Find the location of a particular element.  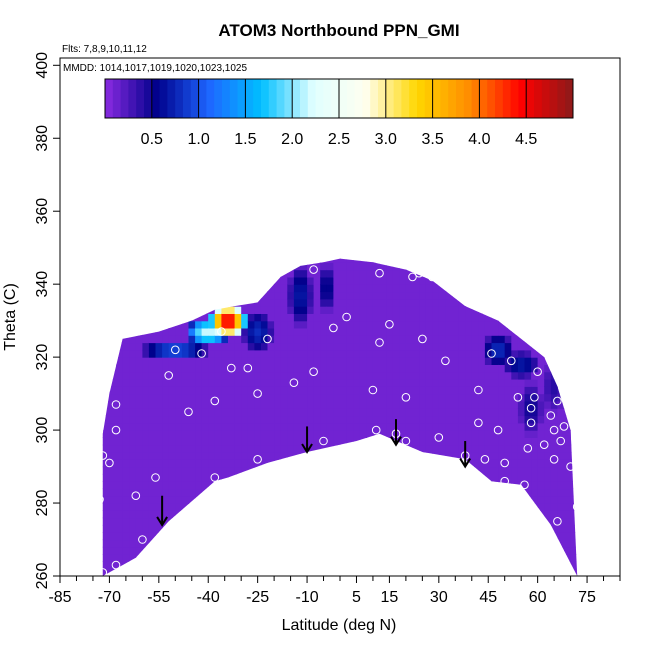

flights-label: Flts: 7,8,9,10,11,12 is located at coordinates (104, 49).